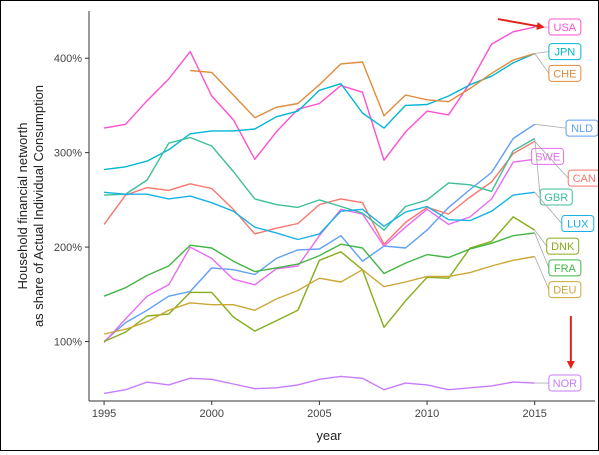  Describe the element at coordinates (68, 59) in the screenshot. I see `y-tick-label: 400%` at that location.